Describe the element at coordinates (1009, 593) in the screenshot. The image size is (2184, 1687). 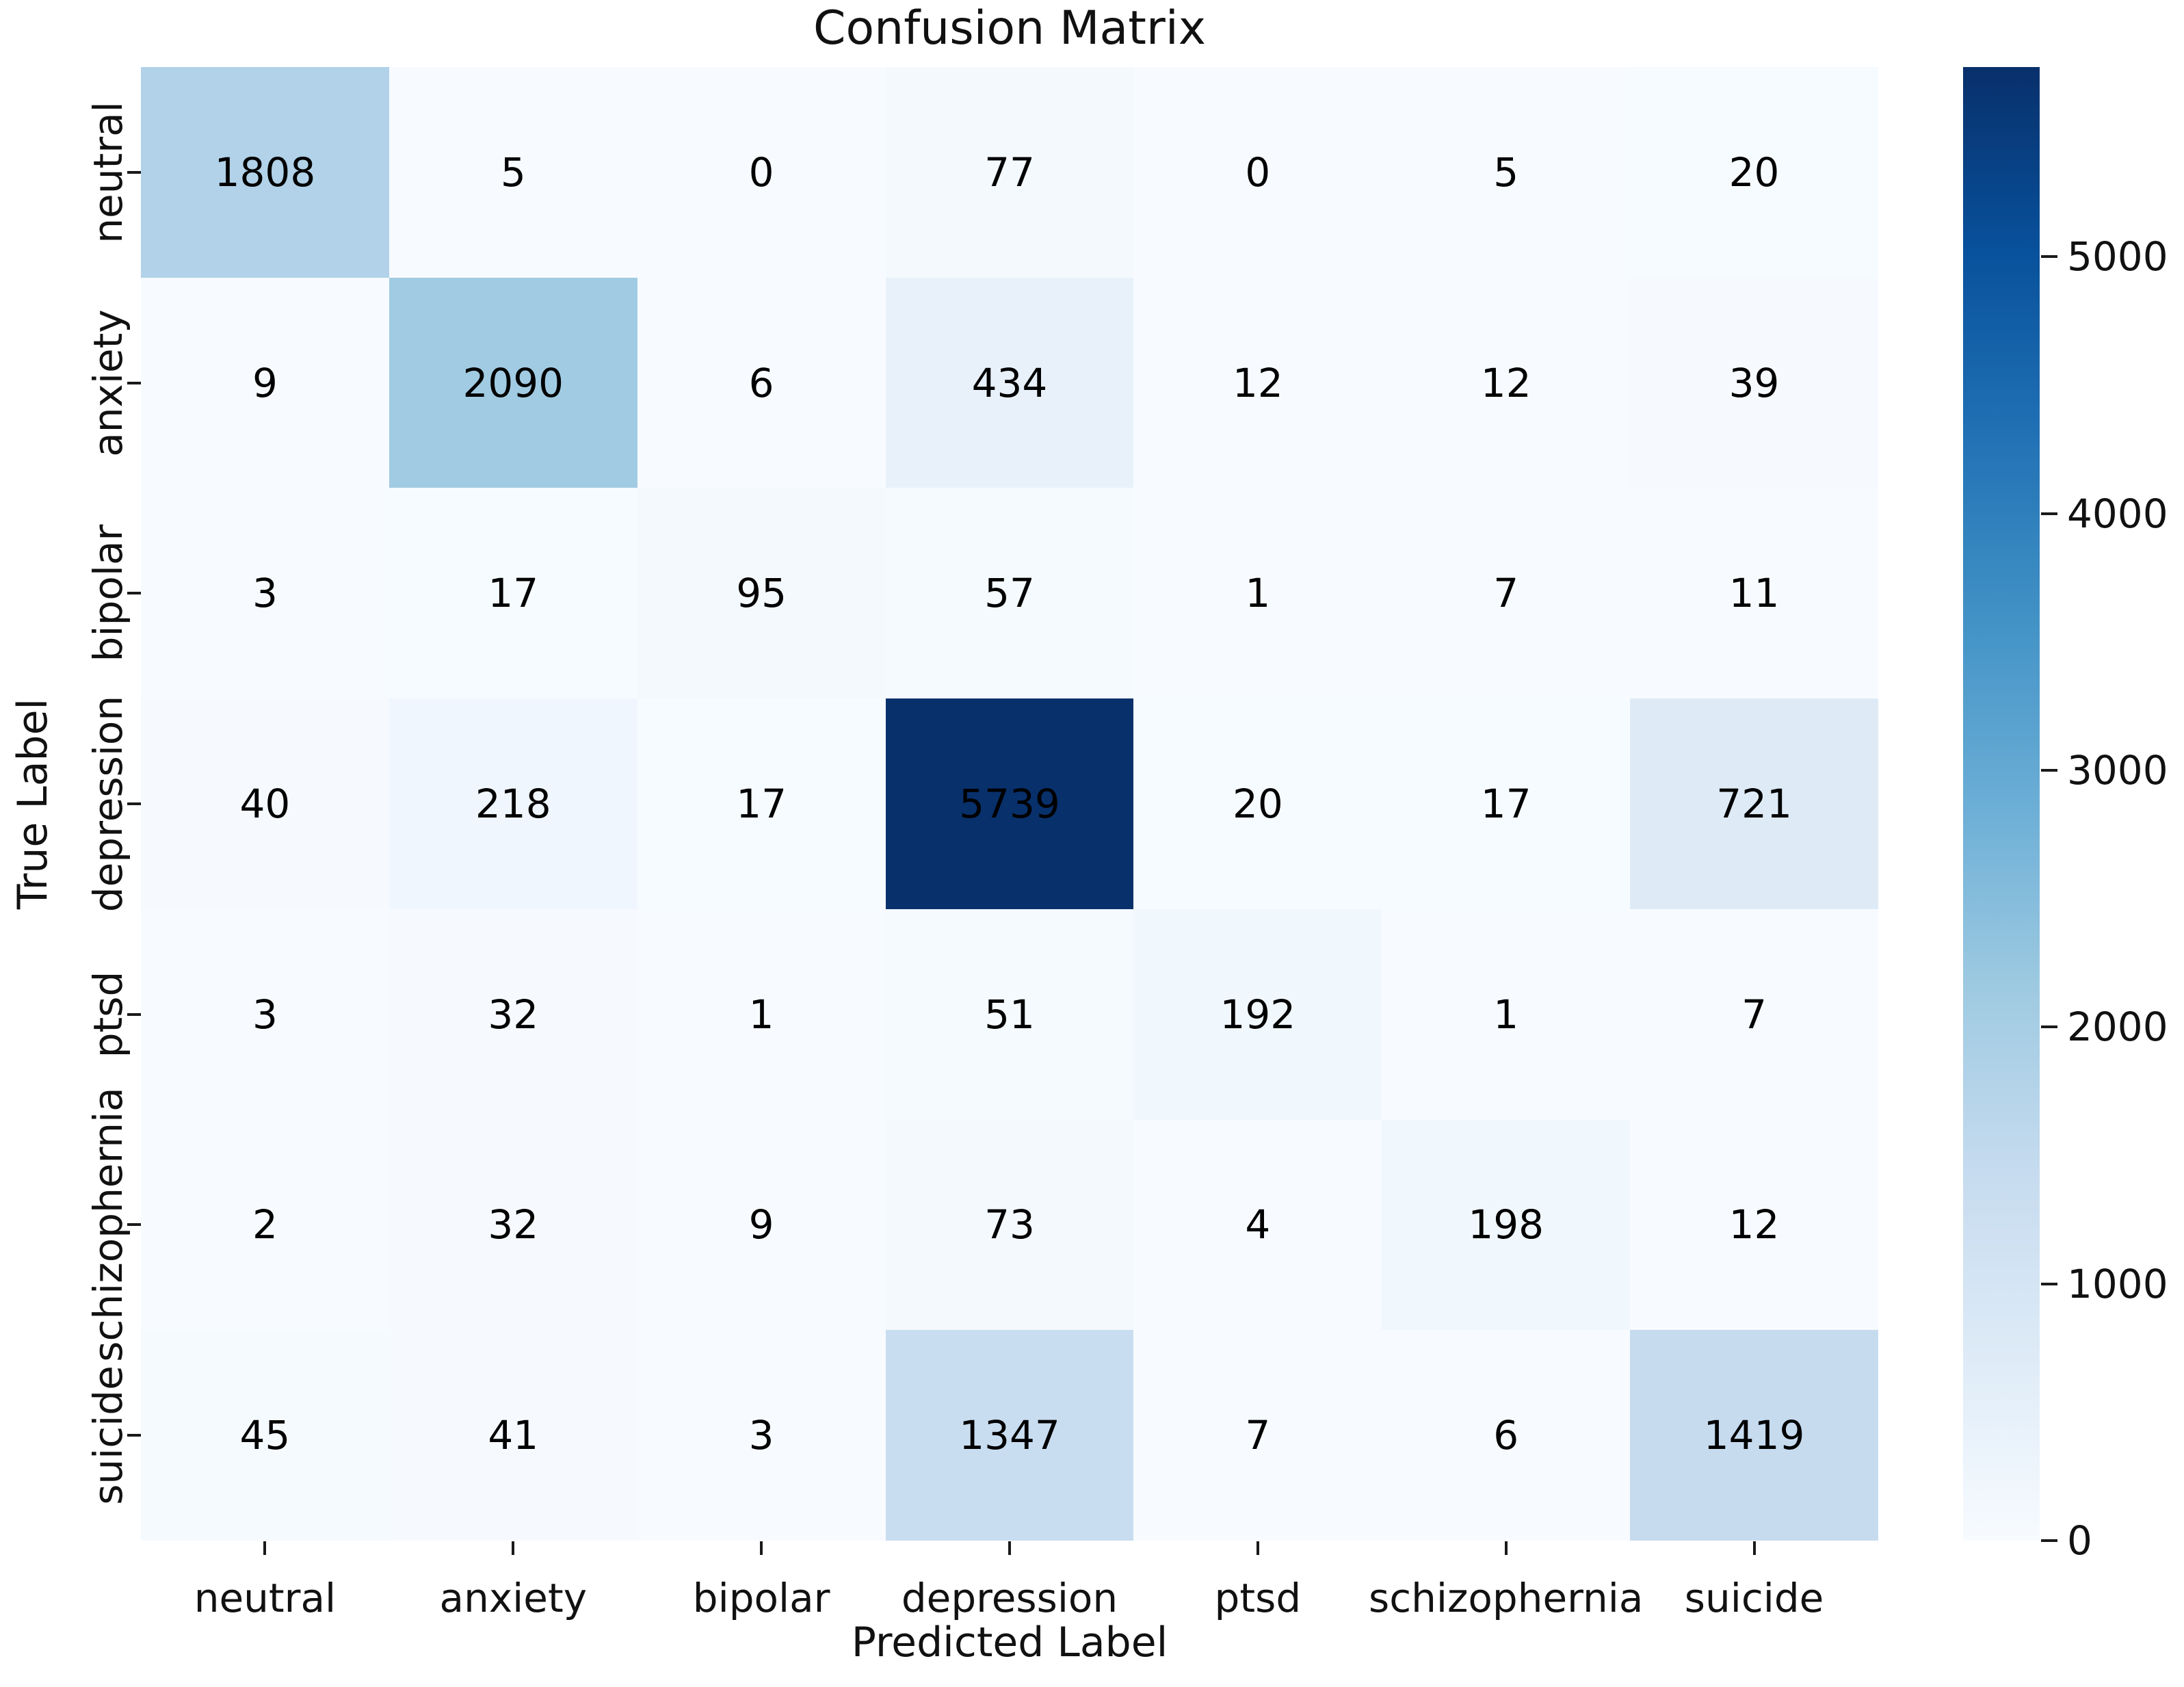
I see `heatmap-cell: 57` at that location.